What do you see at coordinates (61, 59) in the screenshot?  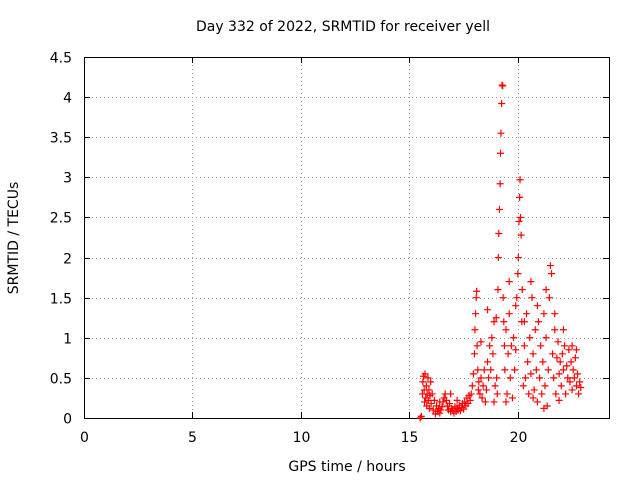 I see `y-tick-label: 4.5` at bounding box center [61, 59].